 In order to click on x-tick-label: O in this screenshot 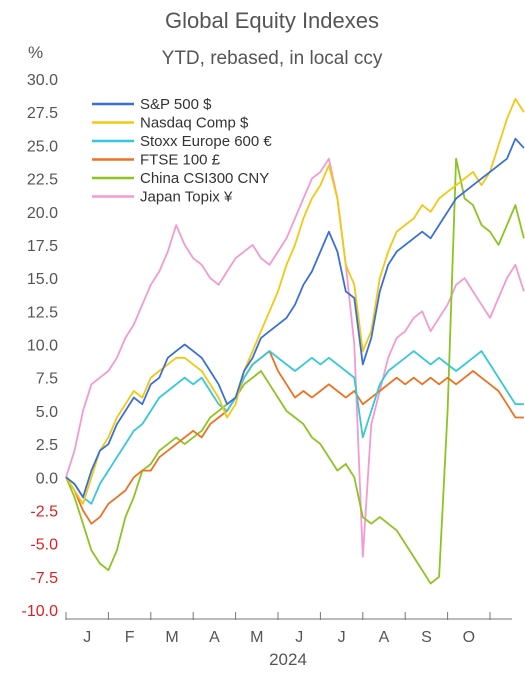, I will do `click(469, 637)`.